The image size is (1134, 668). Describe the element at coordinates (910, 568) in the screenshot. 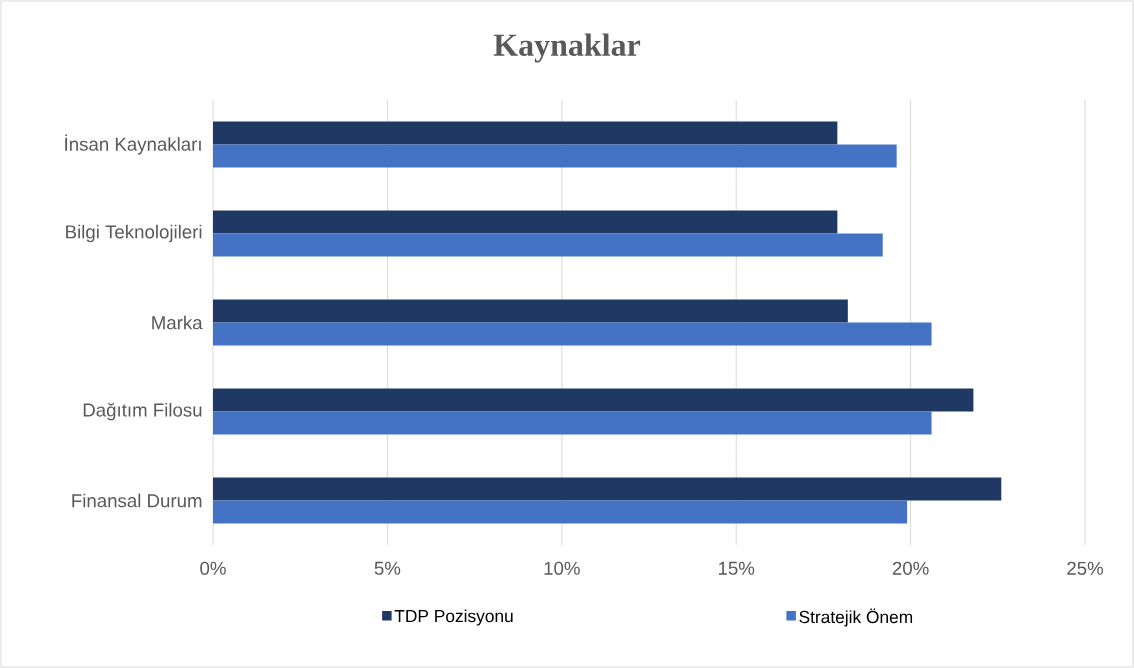

I see `x-tick-label: 20%` at that location.